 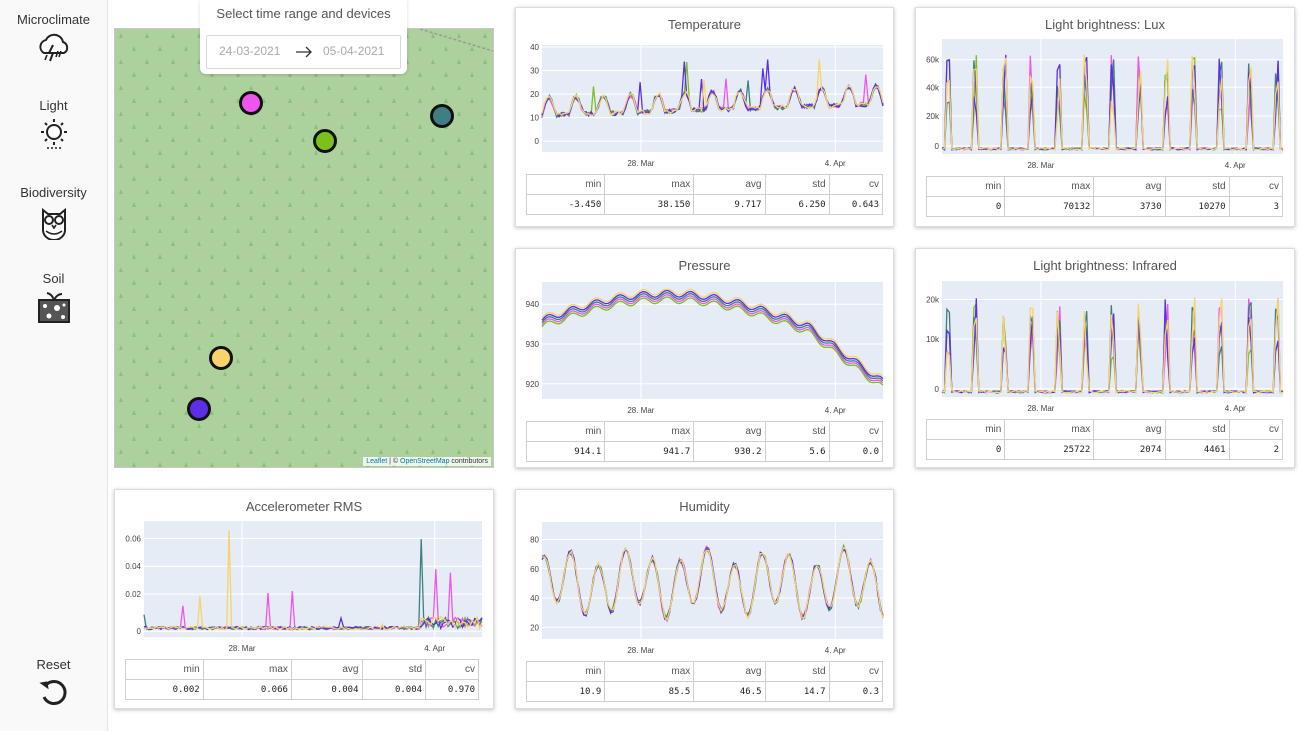 I want to click on stats-value-cv: 0.970, so click(x=452, y=689).